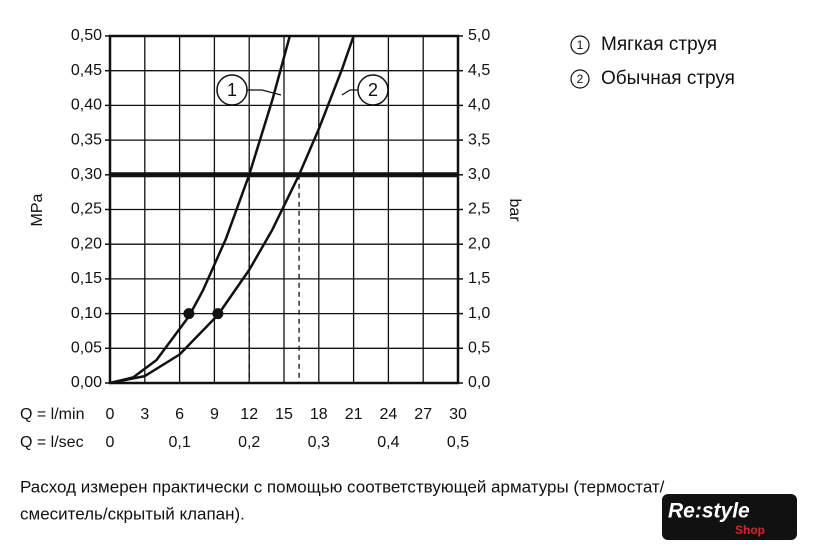 Image resolution: width=840 pixels, height=551 pixels. I want to click on x-tick-label: 24, so click(389, 414).